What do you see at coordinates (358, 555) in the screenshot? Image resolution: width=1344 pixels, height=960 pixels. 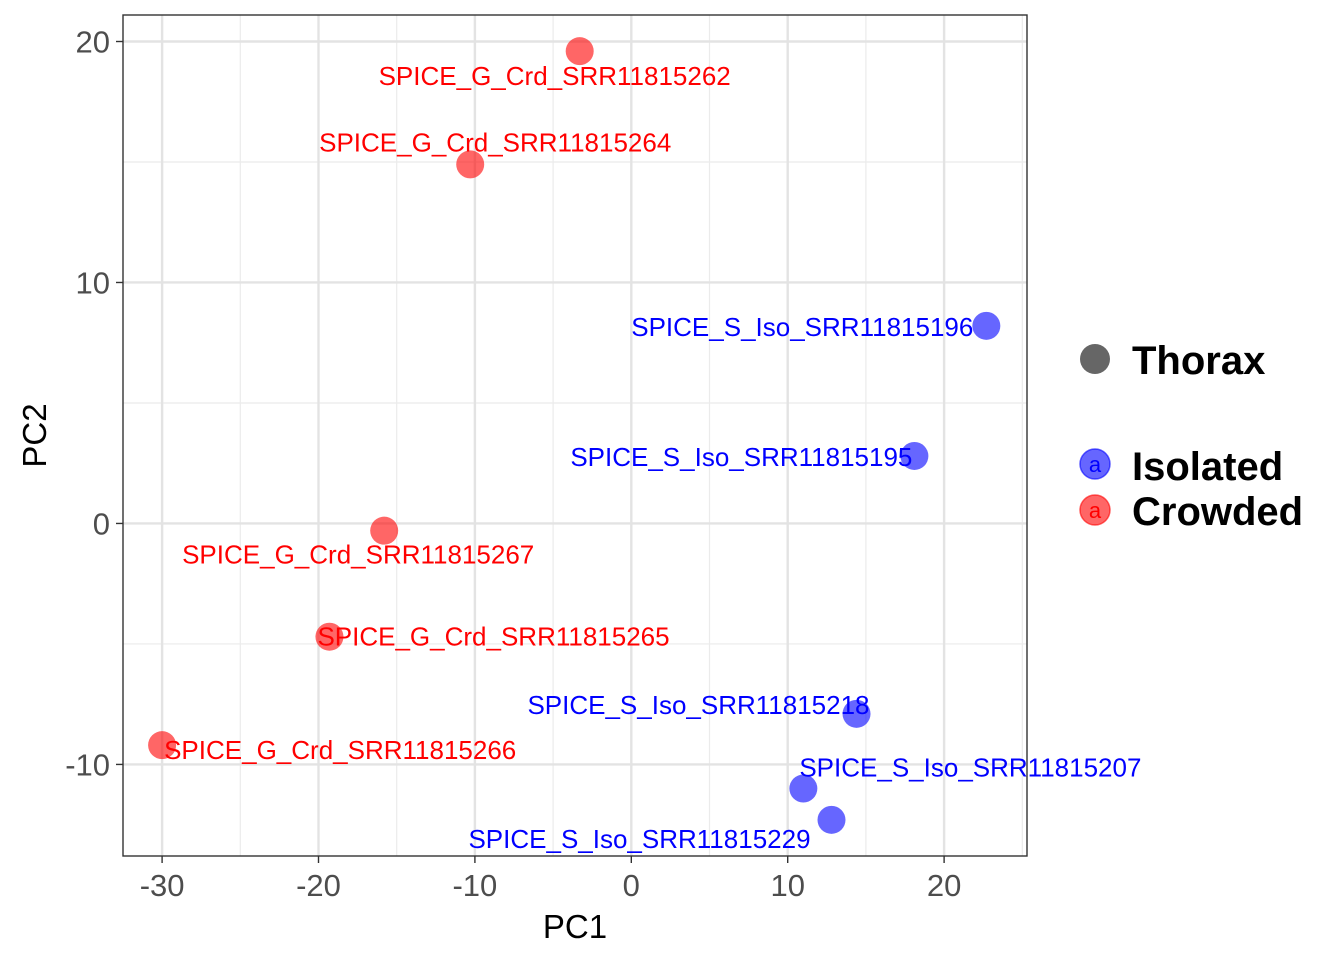 I see `point-label-crowded: SPICE_G_Crd_SRR11815267` at bounding box center [358, 555].